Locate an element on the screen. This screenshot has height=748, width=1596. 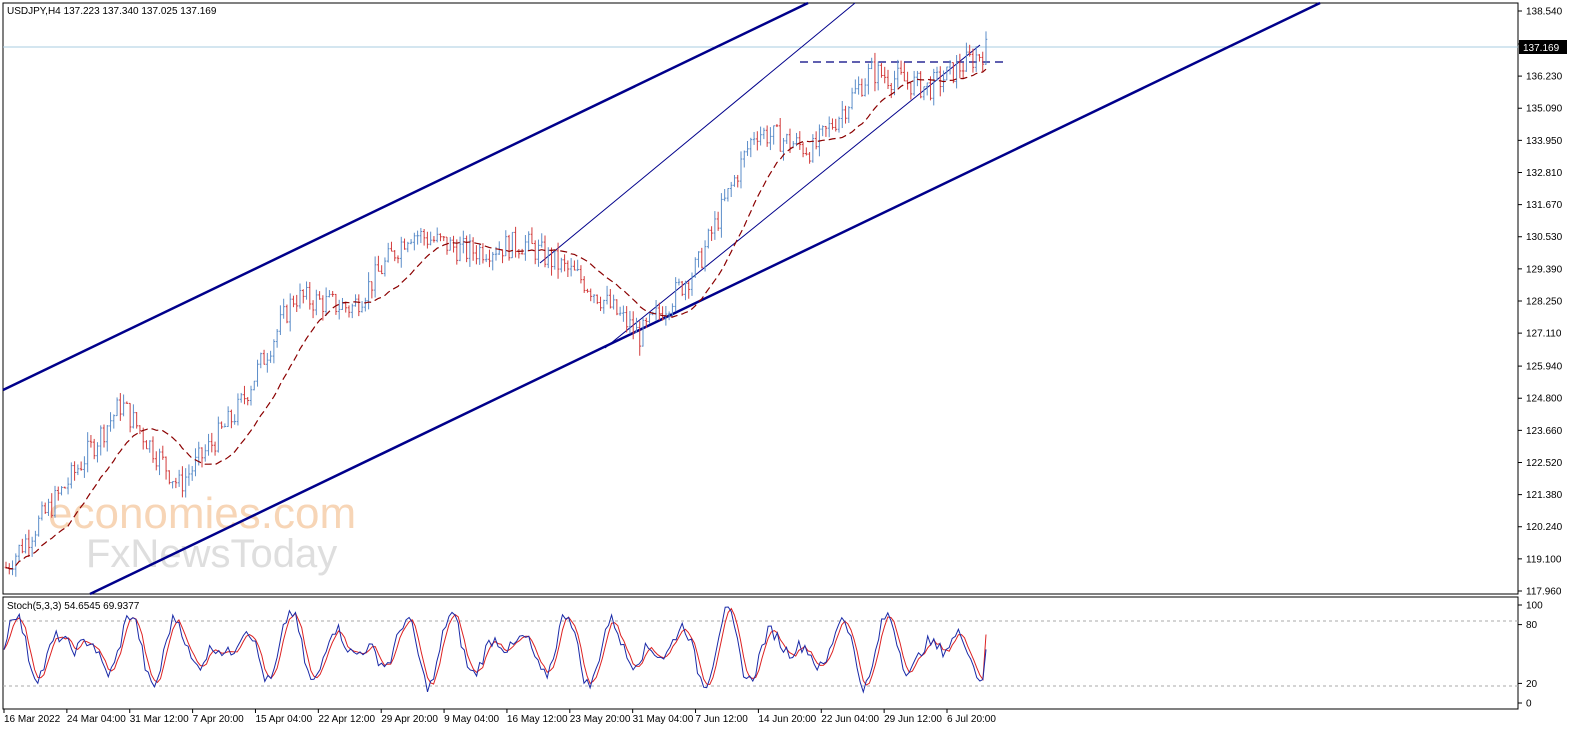
watermark-line1: economies.com is located at coordinates (202, 513).